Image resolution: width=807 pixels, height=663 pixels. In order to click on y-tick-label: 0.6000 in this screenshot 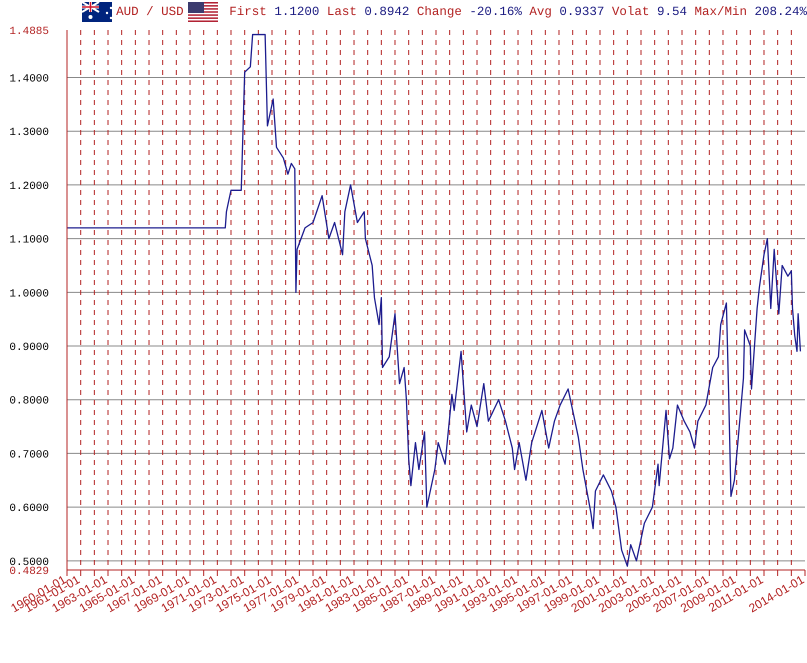, I will do `click(29, 509)`.